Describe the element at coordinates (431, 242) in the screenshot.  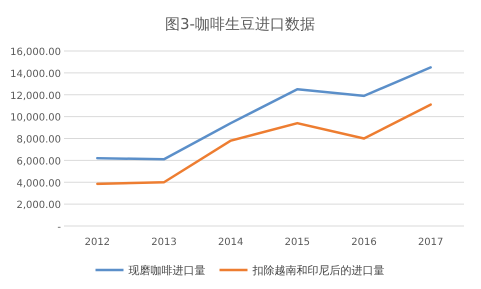
I see `x-tick-label: 2017` at that location.